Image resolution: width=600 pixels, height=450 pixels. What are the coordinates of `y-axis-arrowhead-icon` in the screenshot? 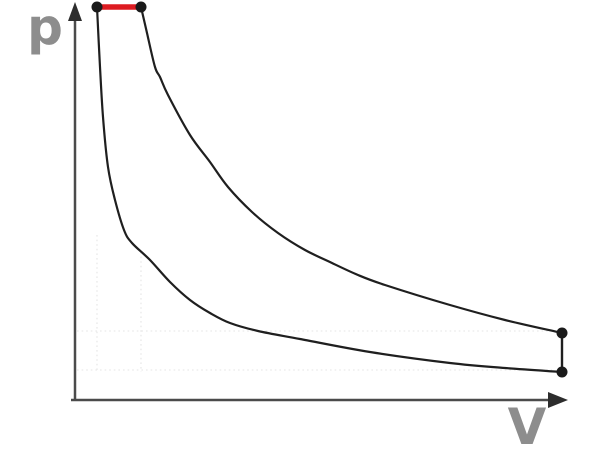 It's located at (75, 11).